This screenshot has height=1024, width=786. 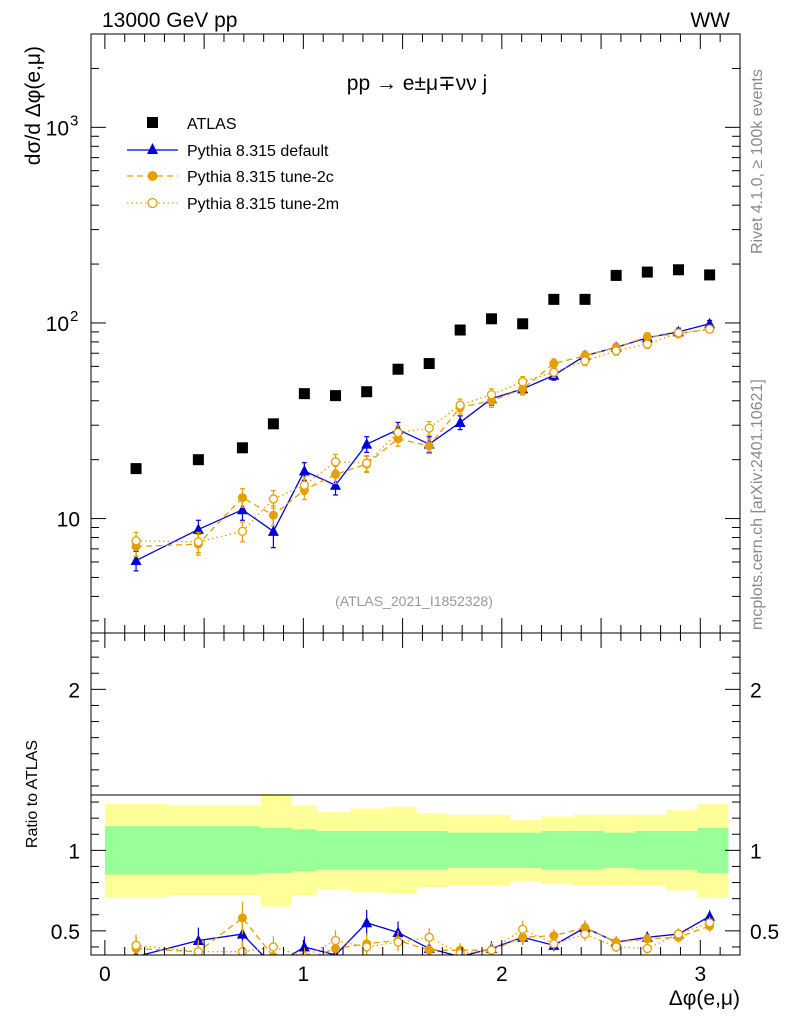 What do you see at coordinates (704, 998) in the screenshot?
I see `x-axis-label: Δφ(e,μ)` at bounding box center [704, 998].